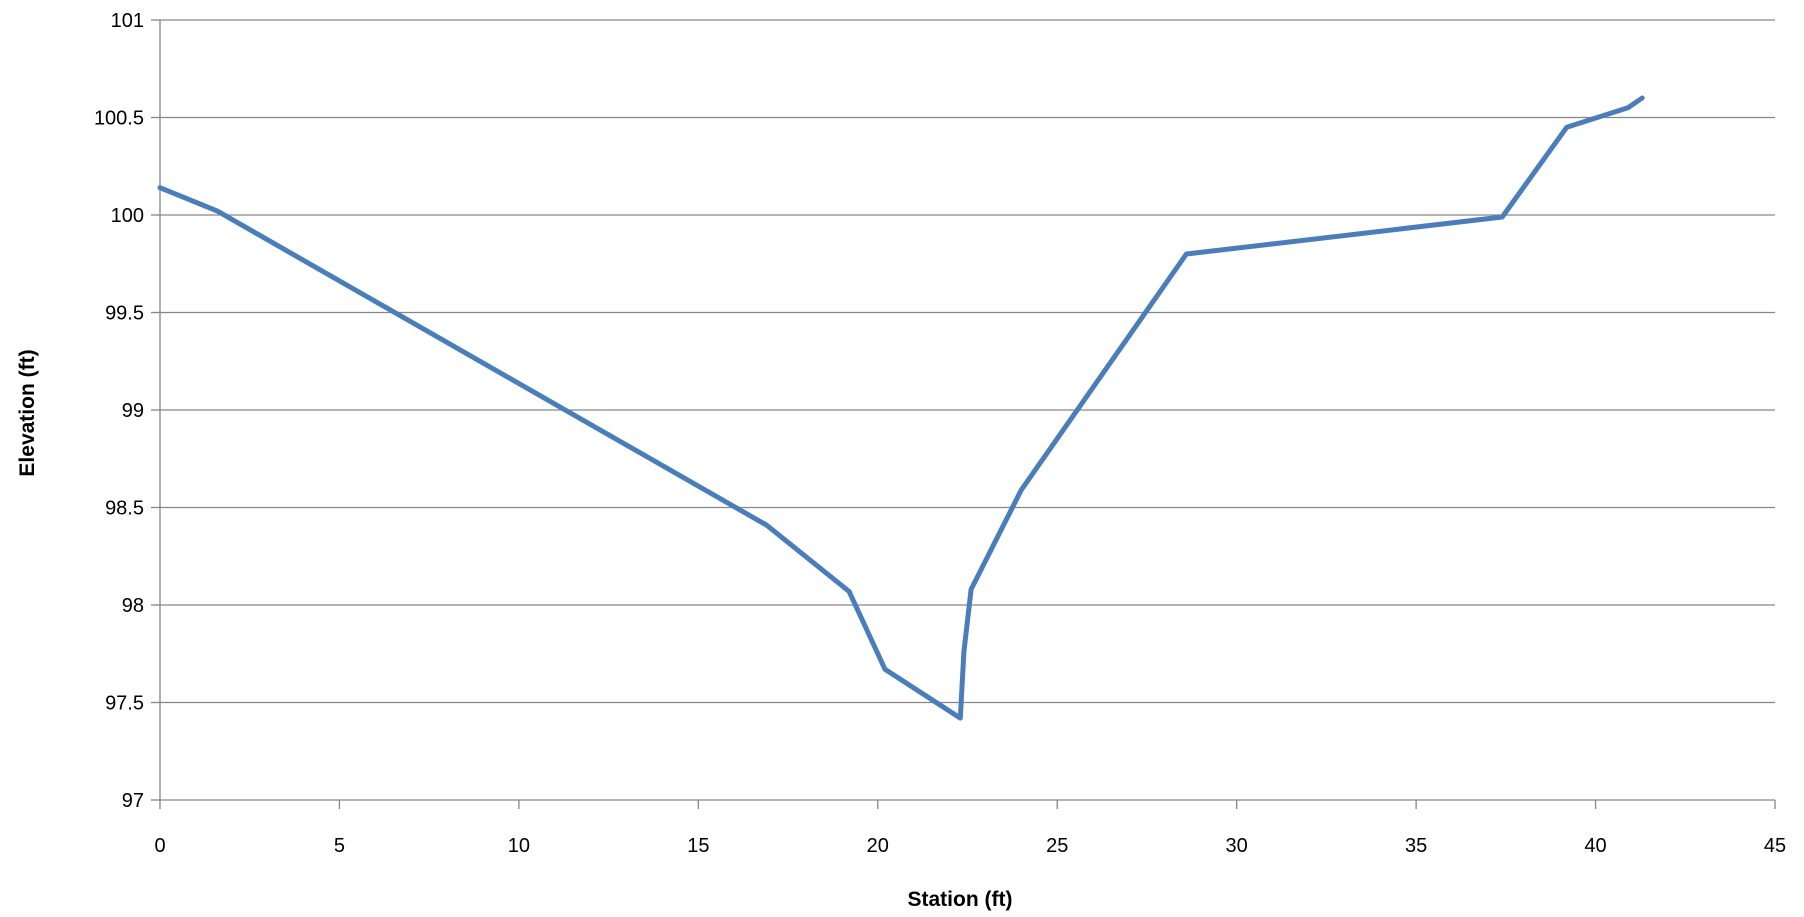  I want to click on y-tick-label: 97.5, so click(124, 704).